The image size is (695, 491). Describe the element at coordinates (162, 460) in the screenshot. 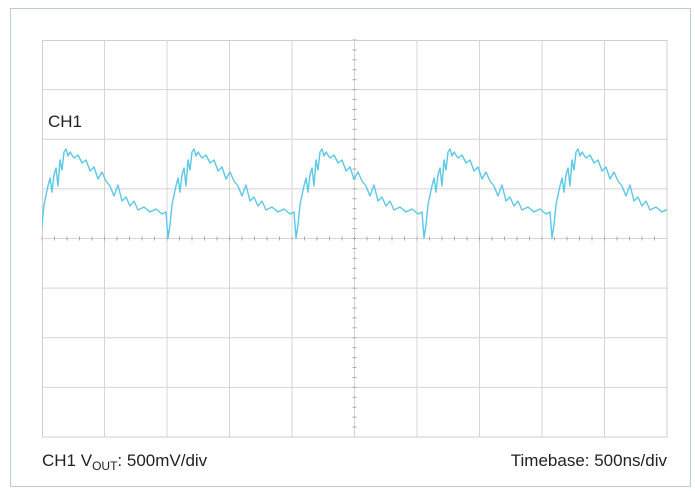

I see `volts-per-div: : 500mV/div` at that location.